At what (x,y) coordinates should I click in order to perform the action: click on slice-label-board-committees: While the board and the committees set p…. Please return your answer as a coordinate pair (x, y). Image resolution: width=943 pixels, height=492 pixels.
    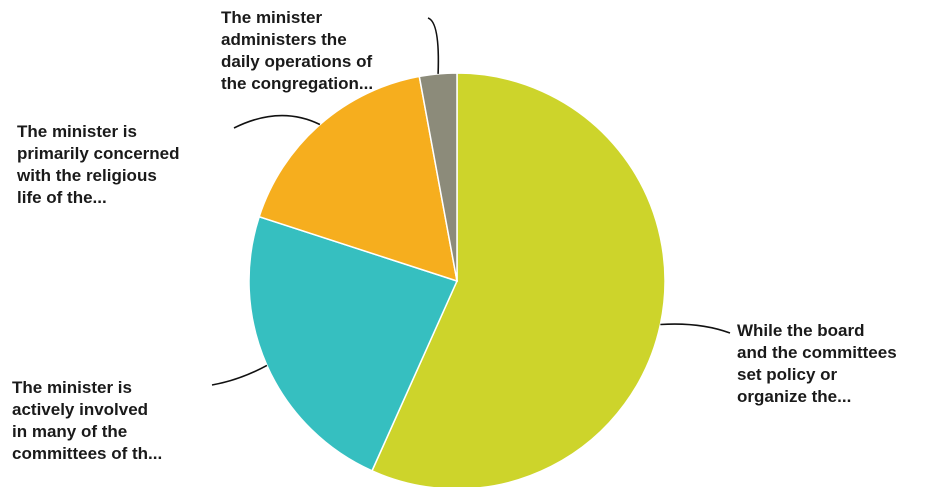
    Looking at the image, I should click on (817, 363).